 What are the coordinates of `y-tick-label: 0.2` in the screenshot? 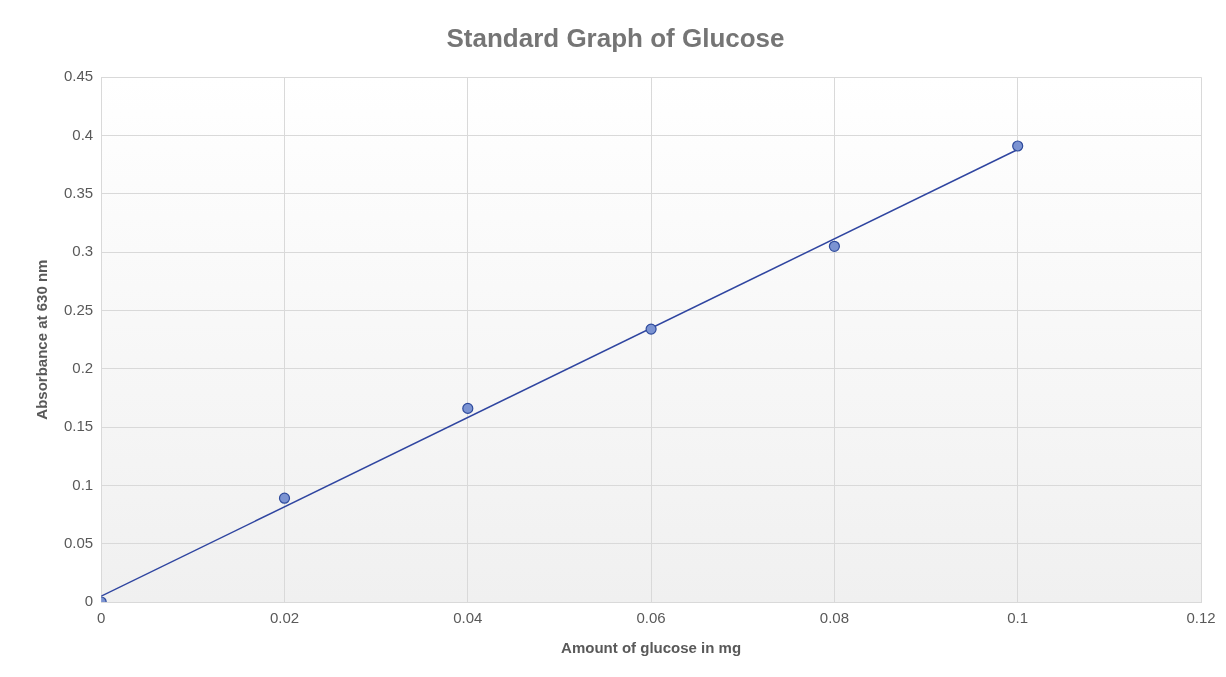 It's located at (83, 367).